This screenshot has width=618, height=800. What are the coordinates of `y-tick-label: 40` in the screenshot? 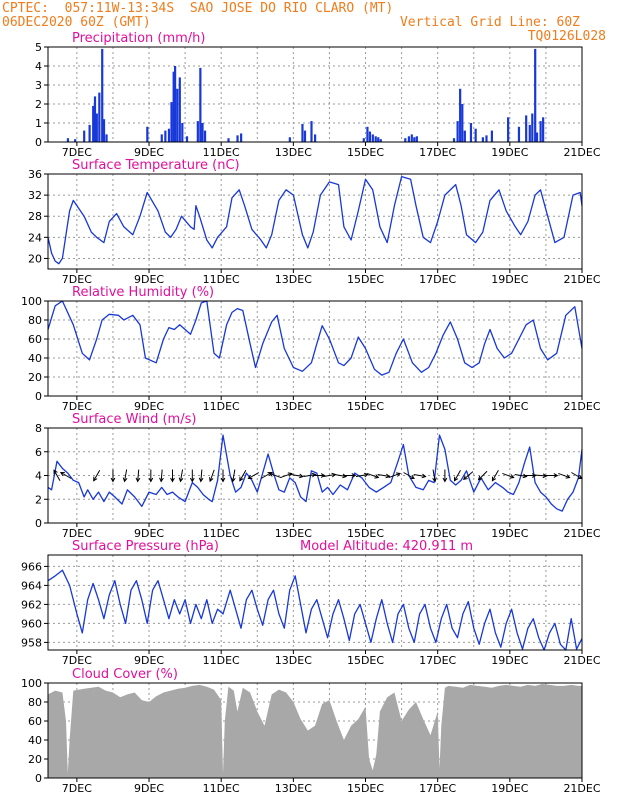 It's located at (35, 358).